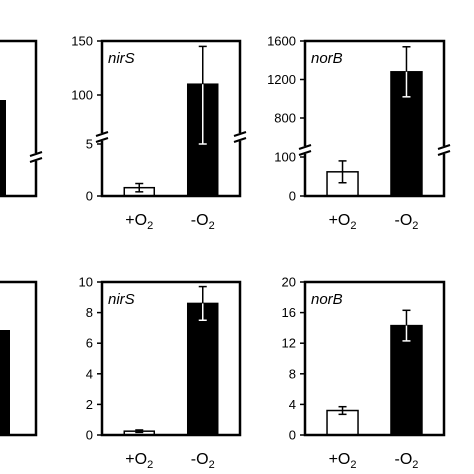 Image resolution: width=474 pixels, height=474 pixels. Describe the element at coordinates (89, 343) in the screenshot. I see `y-tick-label: 6` at that location.